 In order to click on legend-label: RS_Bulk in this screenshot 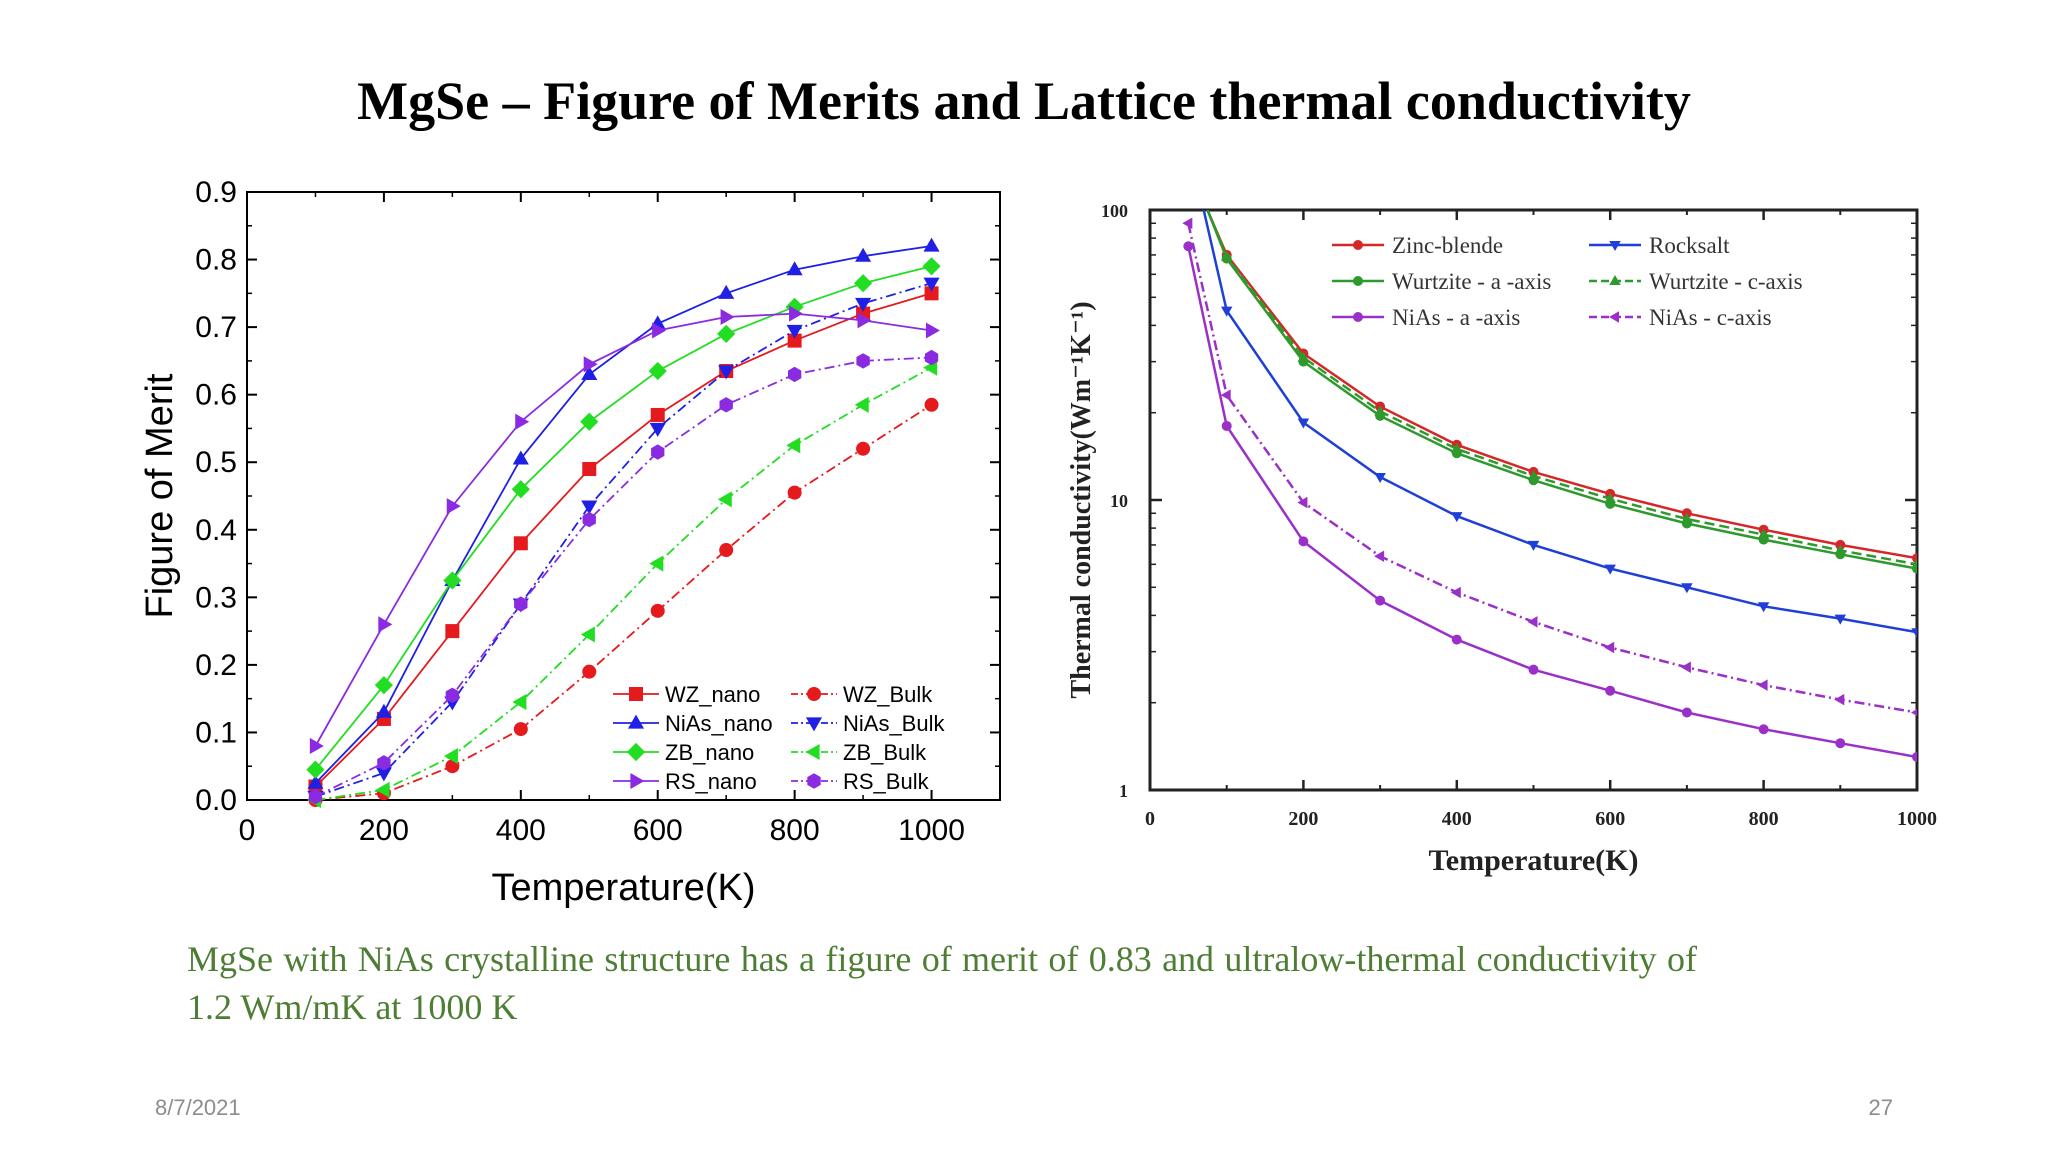, I will do `click(886, 781)`.